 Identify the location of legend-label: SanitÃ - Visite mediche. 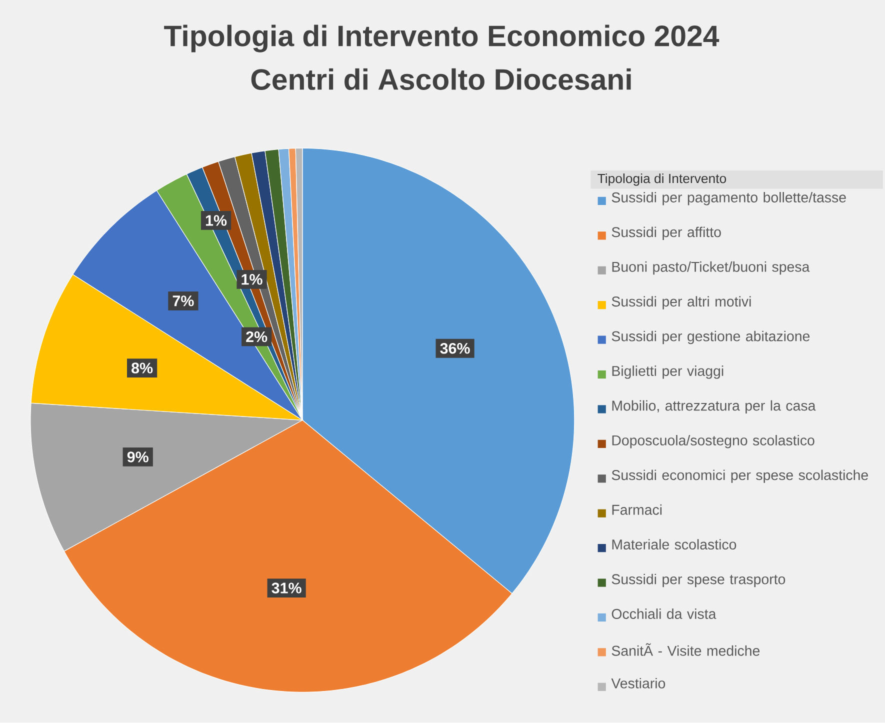
(686, 649).